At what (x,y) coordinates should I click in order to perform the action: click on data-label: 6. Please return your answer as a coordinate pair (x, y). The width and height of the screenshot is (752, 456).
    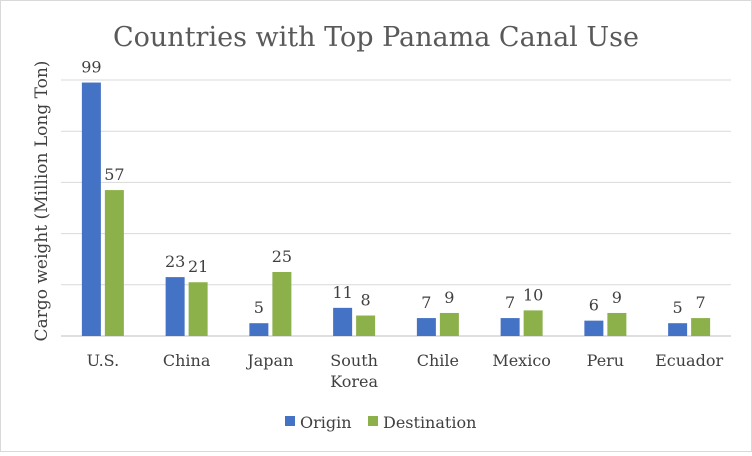
    Looking at the image, I should click on (594, 305).